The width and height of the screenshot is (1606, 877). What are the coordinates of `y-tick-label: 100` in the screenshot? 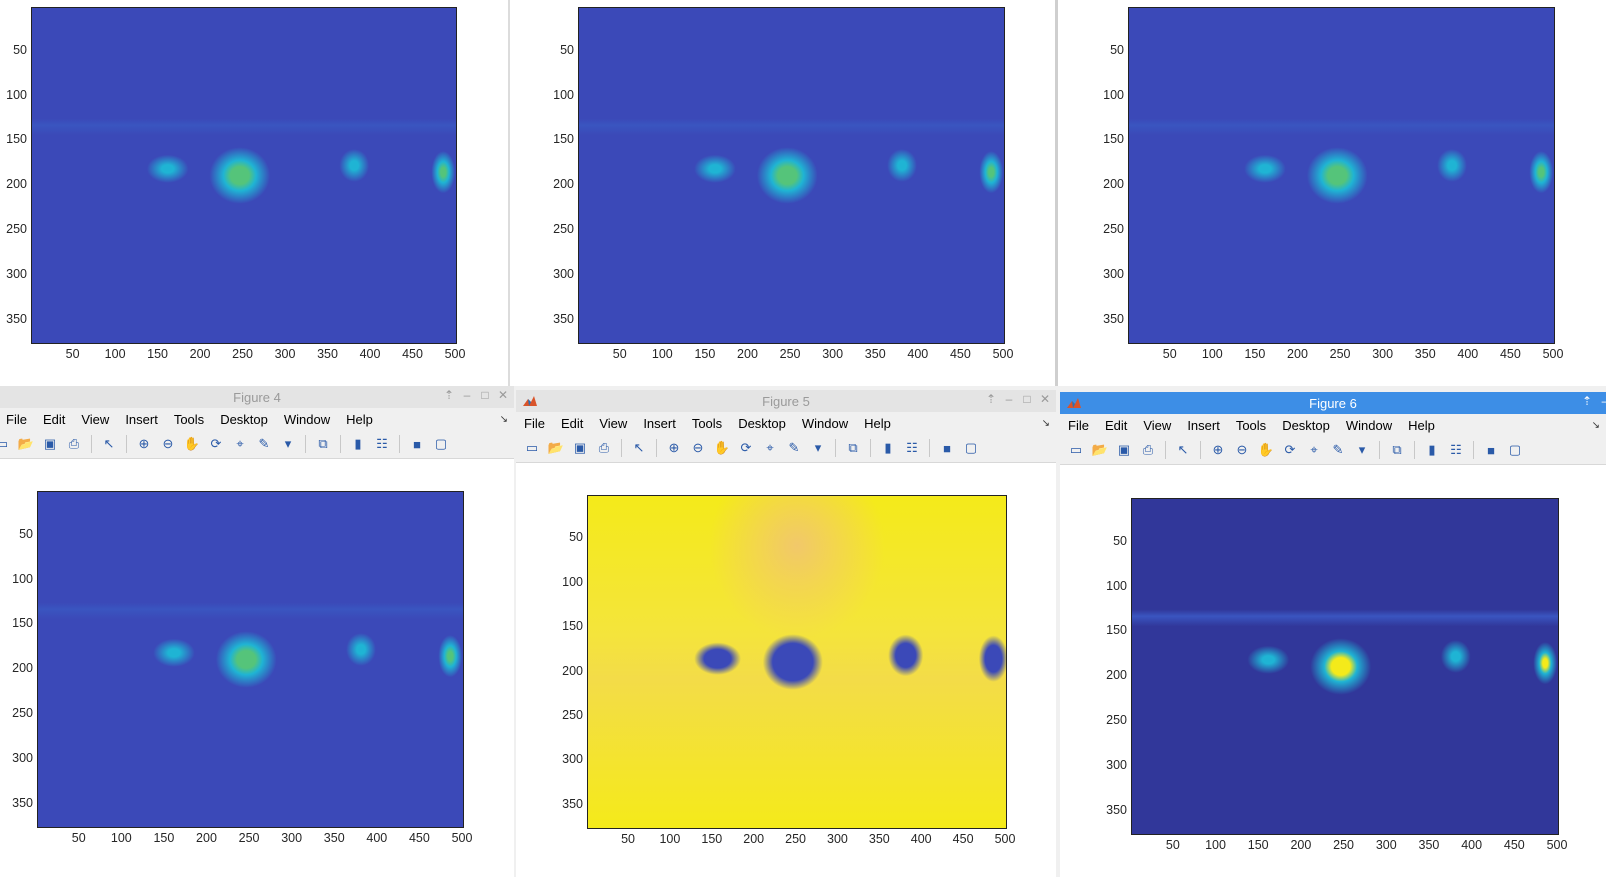 It's located at (572, 581).